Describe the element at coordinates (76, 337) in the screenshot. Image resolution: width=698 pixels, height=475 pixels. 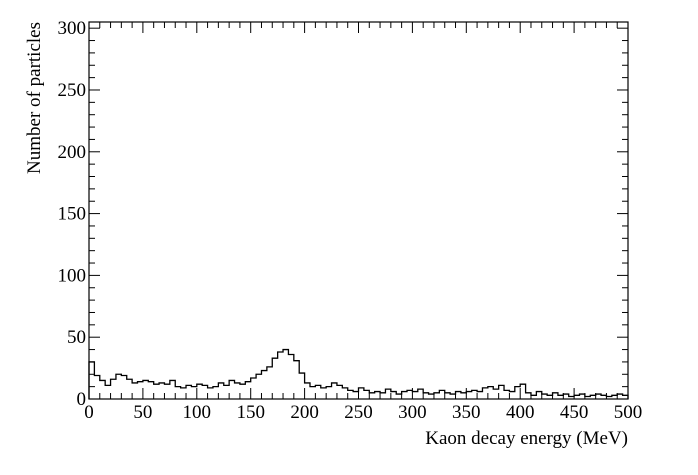
I see `y-tick-label: 50` at that location.